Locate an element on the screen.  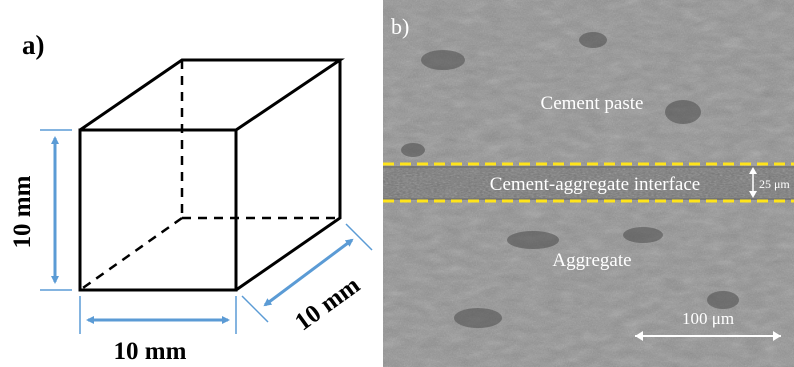
thickness-arrow-down is located at coordinates (753, 194).